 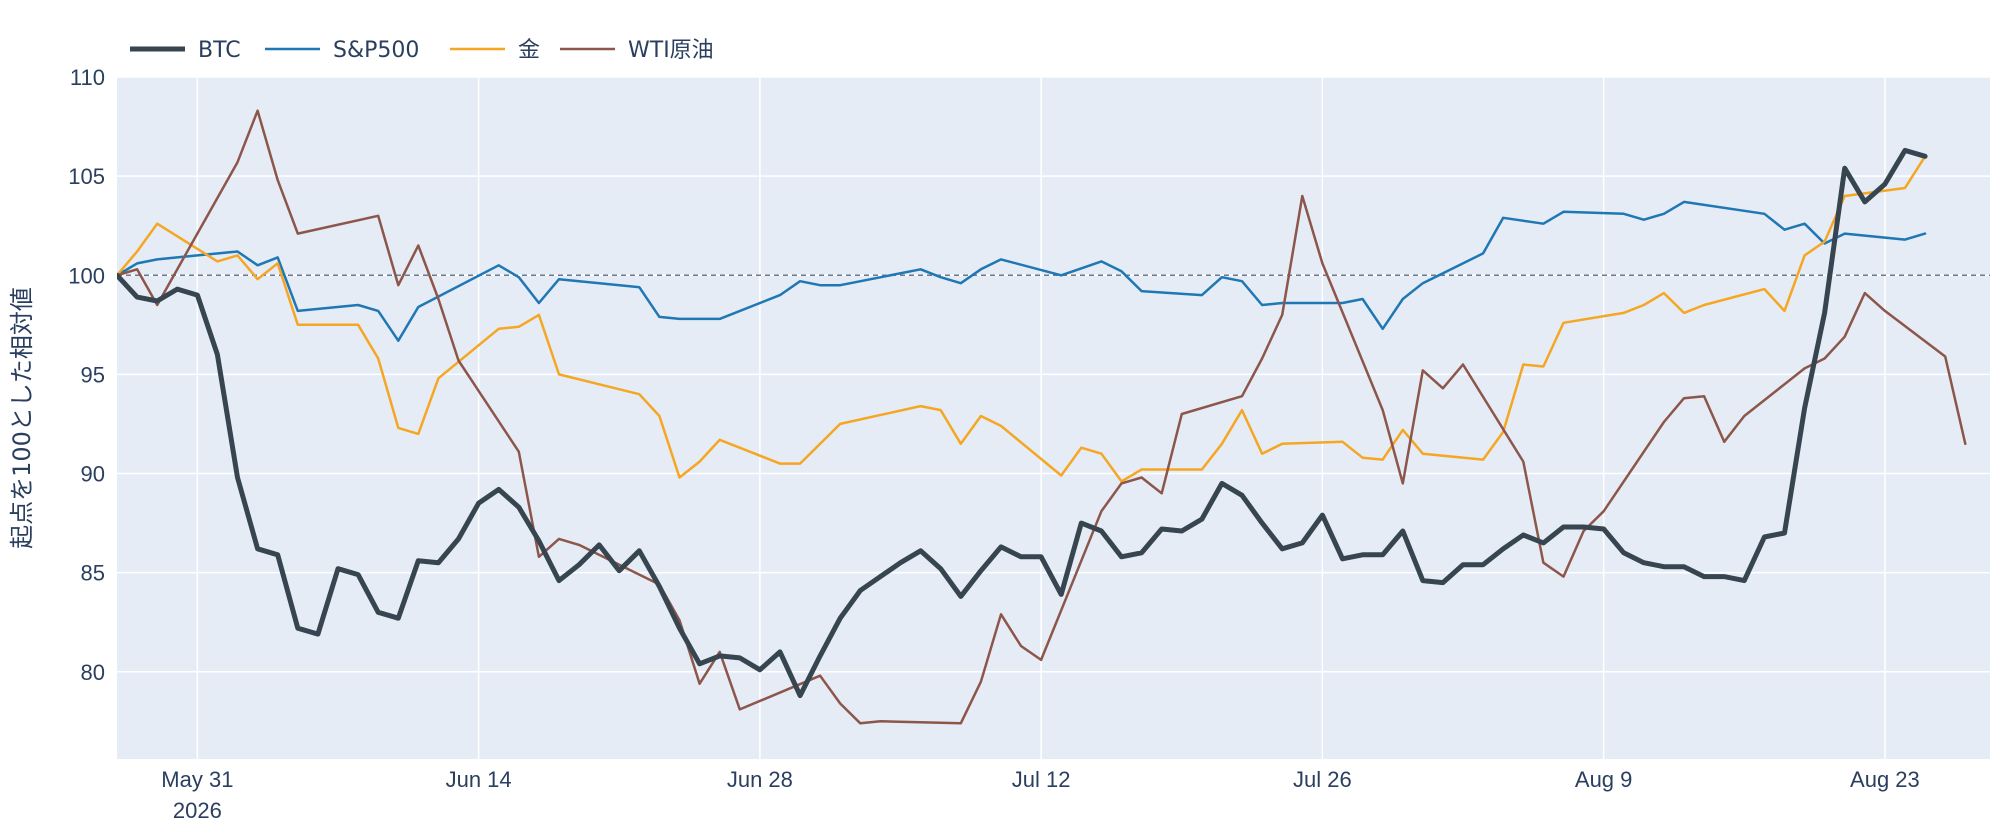 What do you see at coordinates (93, 474) in the screenshot?
I see `y-tick-label: 90` at bounding box center [93, 474].